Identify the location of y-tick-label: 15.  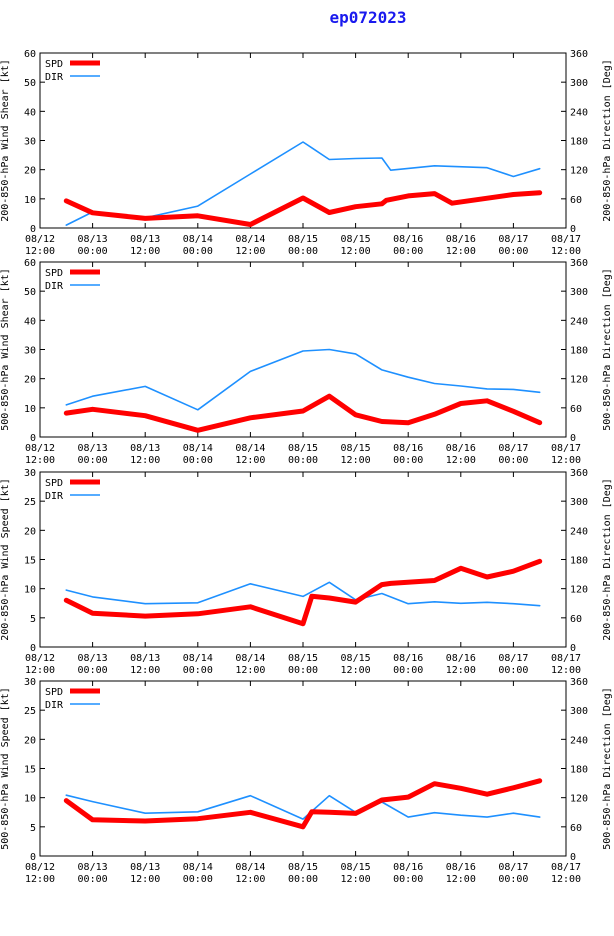
(30, 561).